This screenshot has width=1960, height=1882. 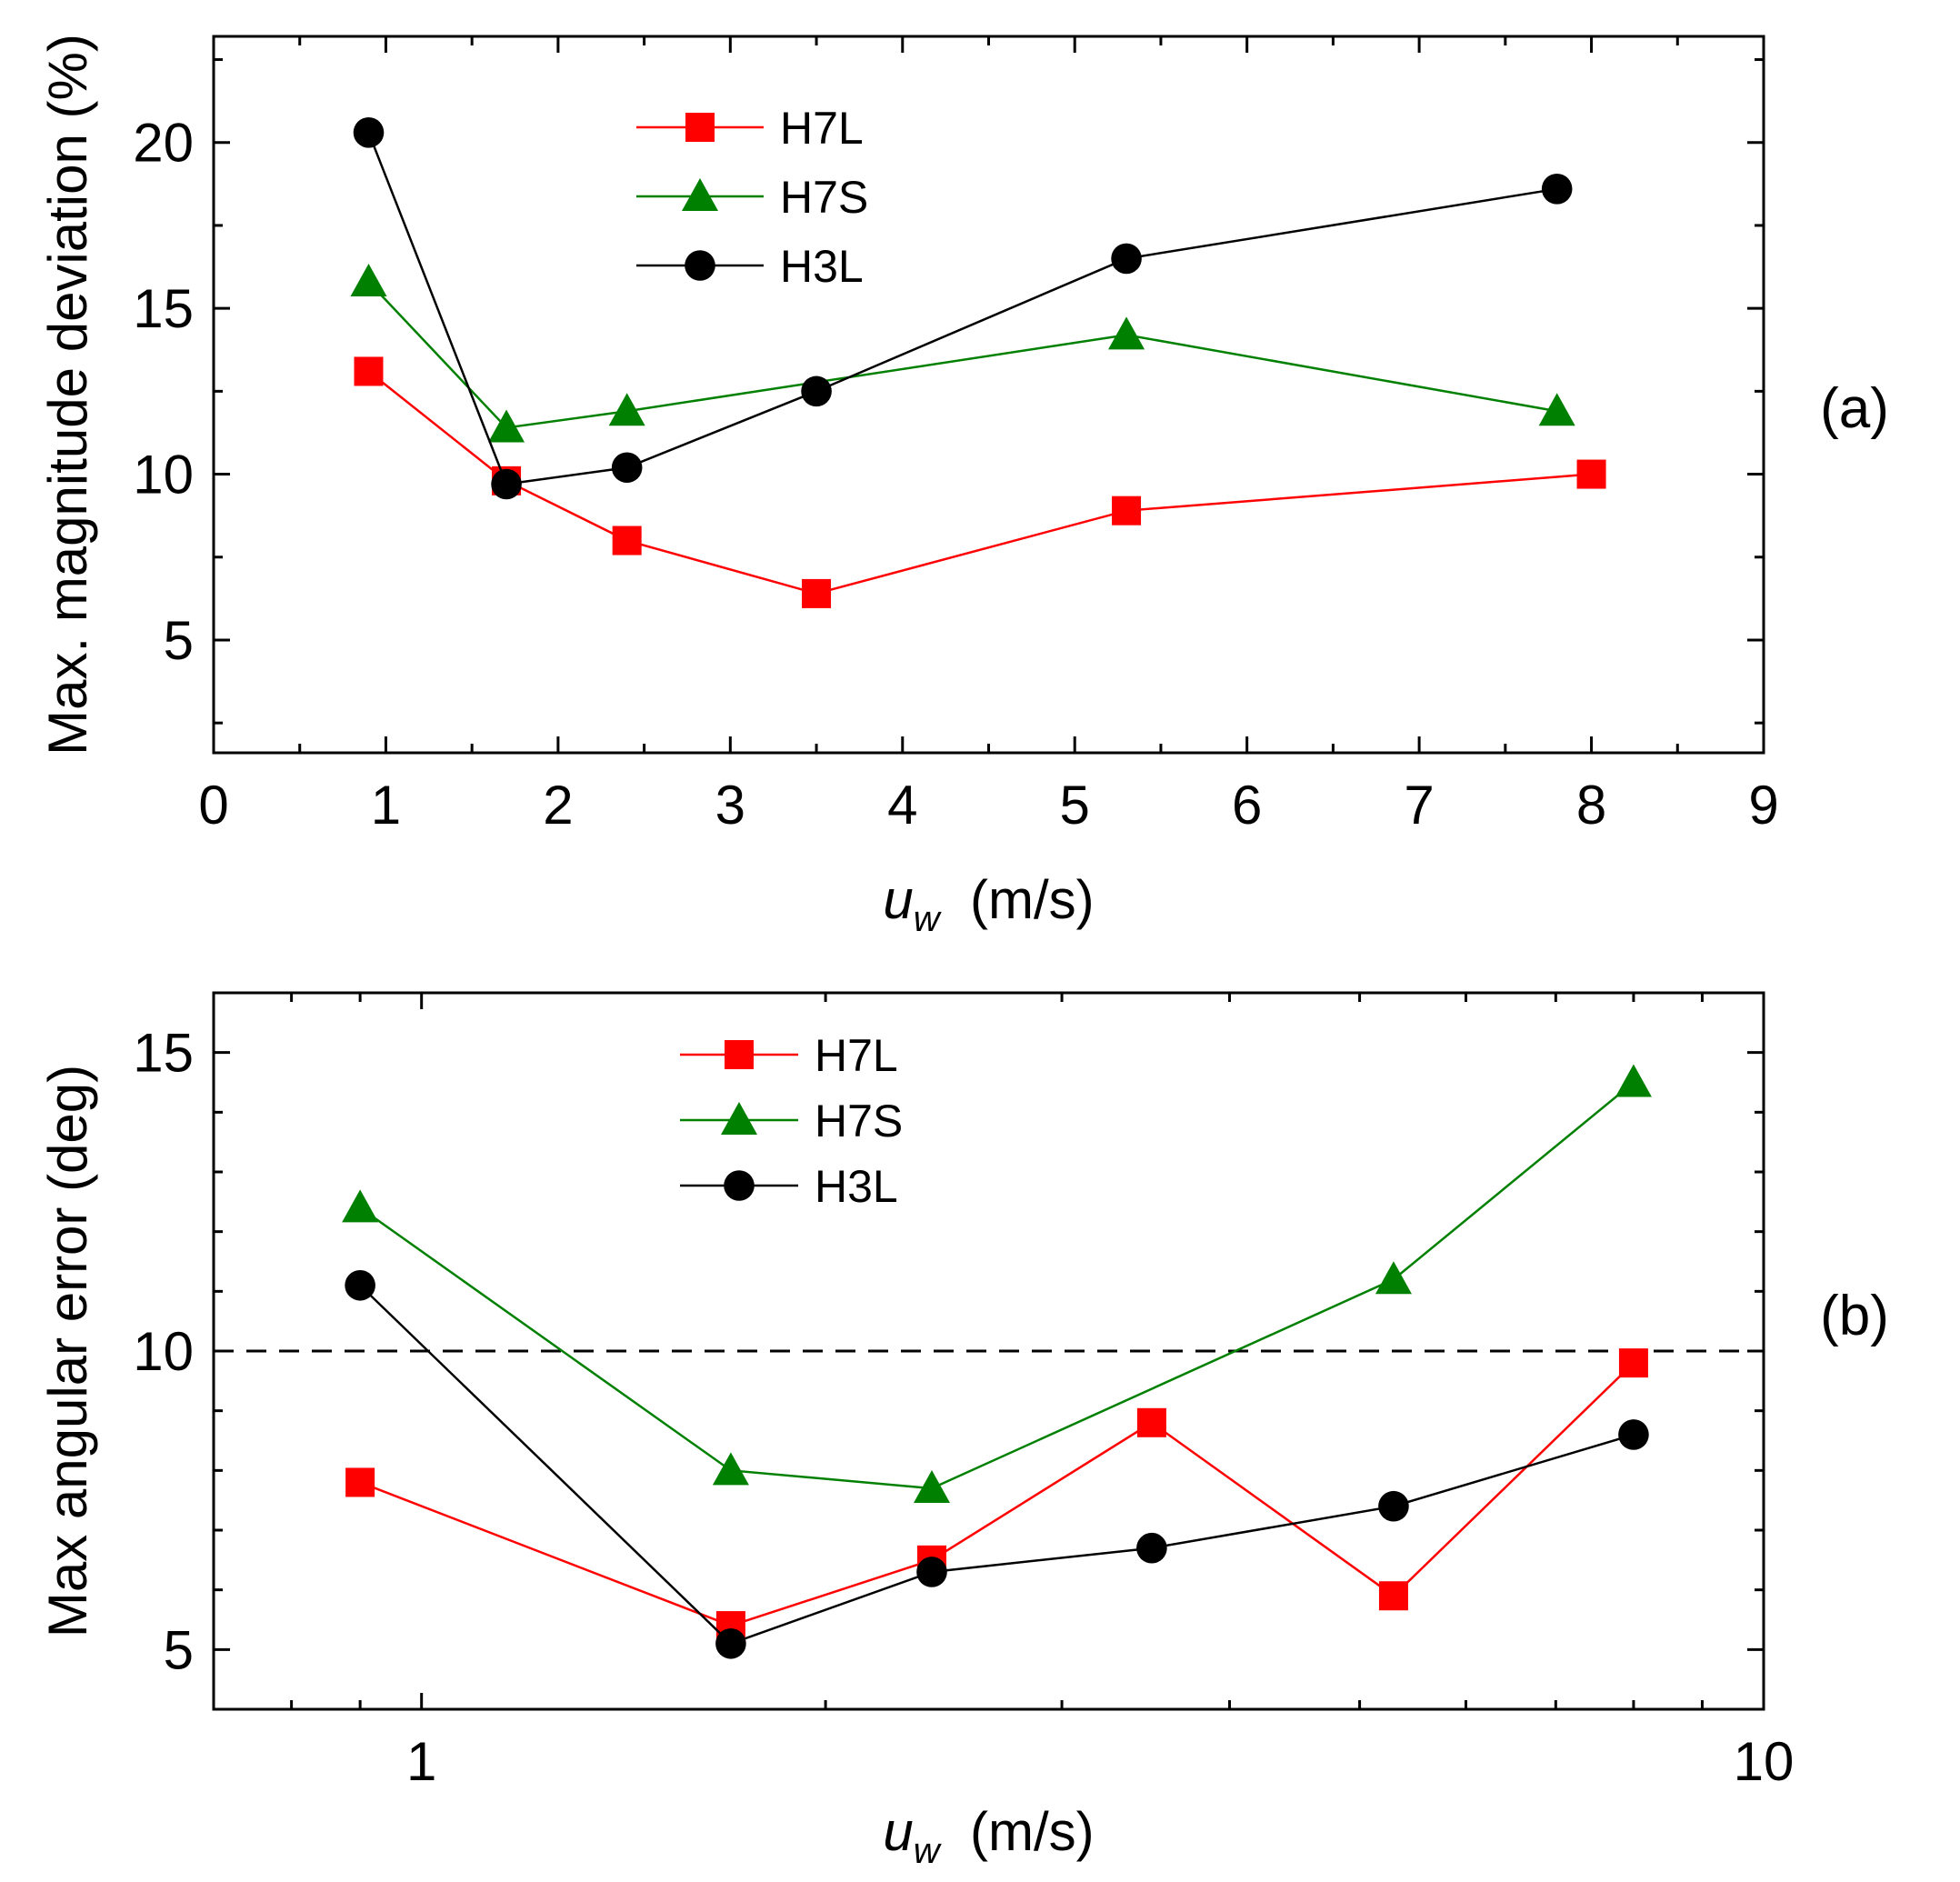 I want to click on y-tick-label: 20, so click(x=164, y=143).